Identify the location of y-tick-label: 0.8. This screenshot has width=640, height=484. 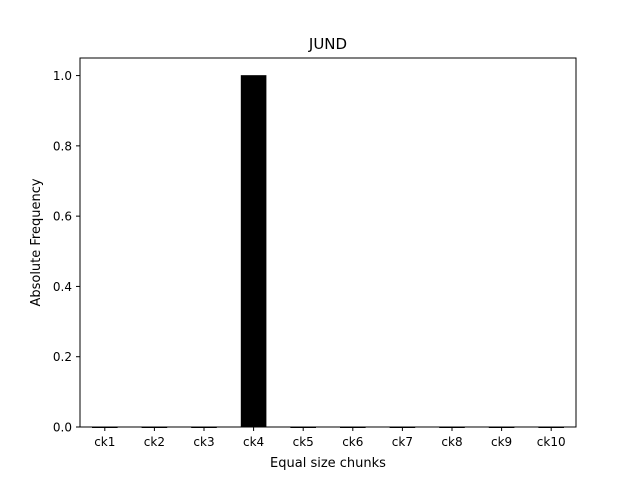
(62, 146).